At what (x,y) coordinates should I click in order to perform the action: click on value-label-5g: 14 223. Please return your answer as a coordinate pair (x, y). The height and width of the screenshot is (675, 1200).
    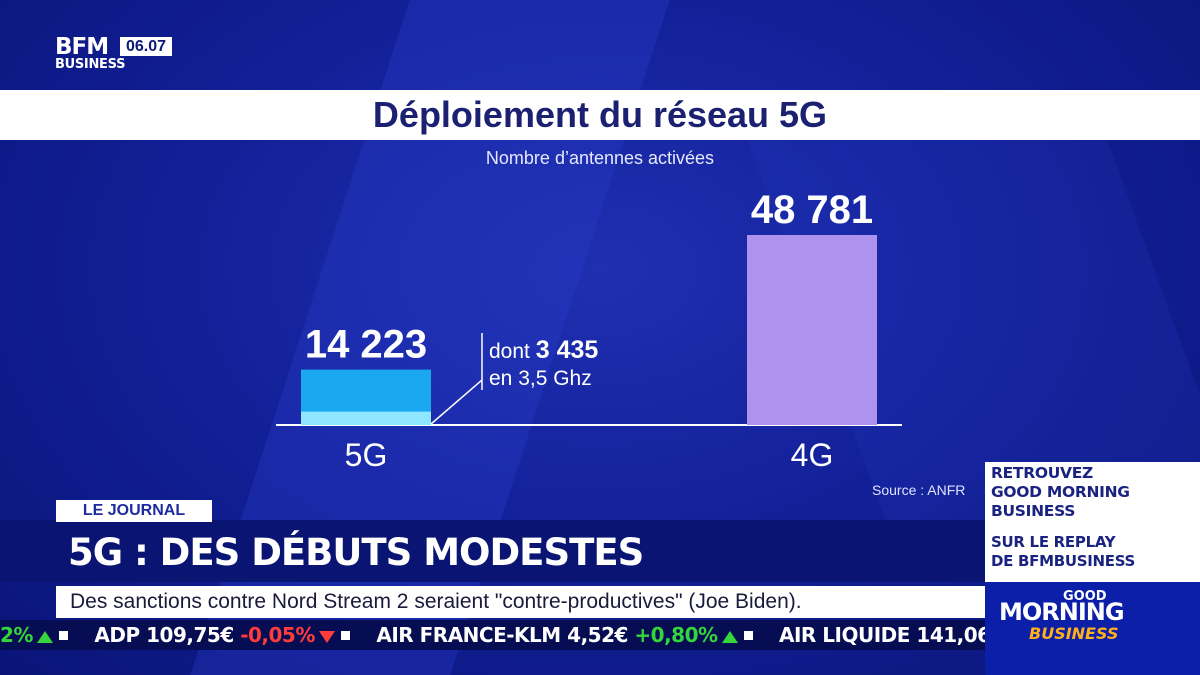
    Looking at the image, I should click on (366, 345).